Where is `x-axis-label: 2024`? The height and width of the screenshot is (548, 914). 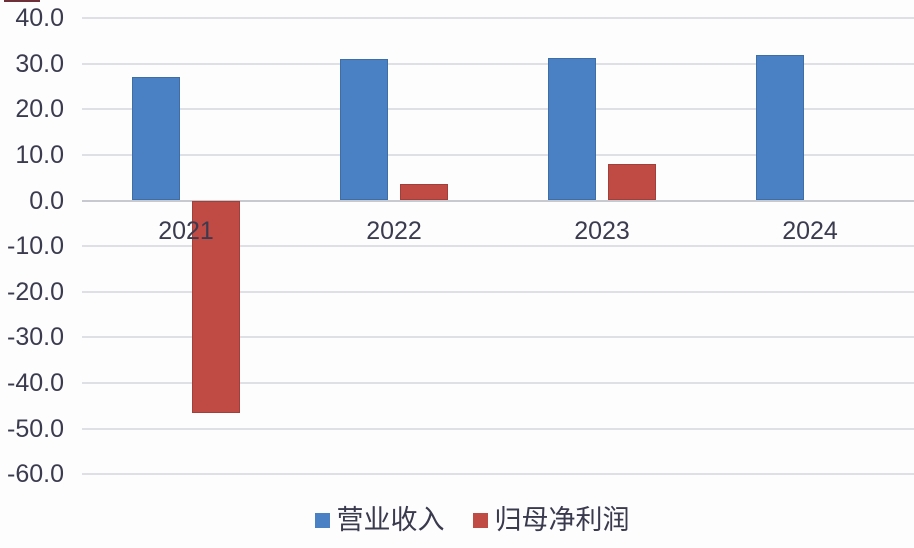
x-axis-label: 2024 is located at coordinates (810, 231).